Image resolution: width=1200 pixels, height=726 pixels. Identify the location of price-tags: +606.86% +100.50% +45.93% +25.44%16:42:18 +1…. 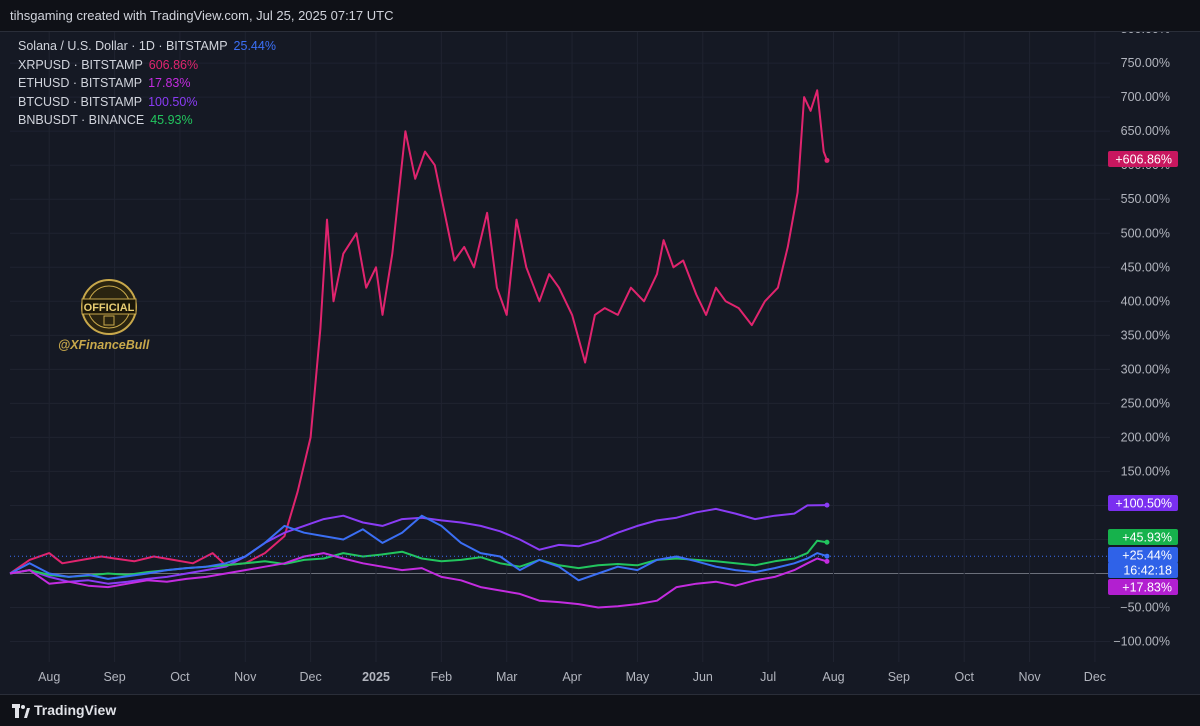
(1143, 373).